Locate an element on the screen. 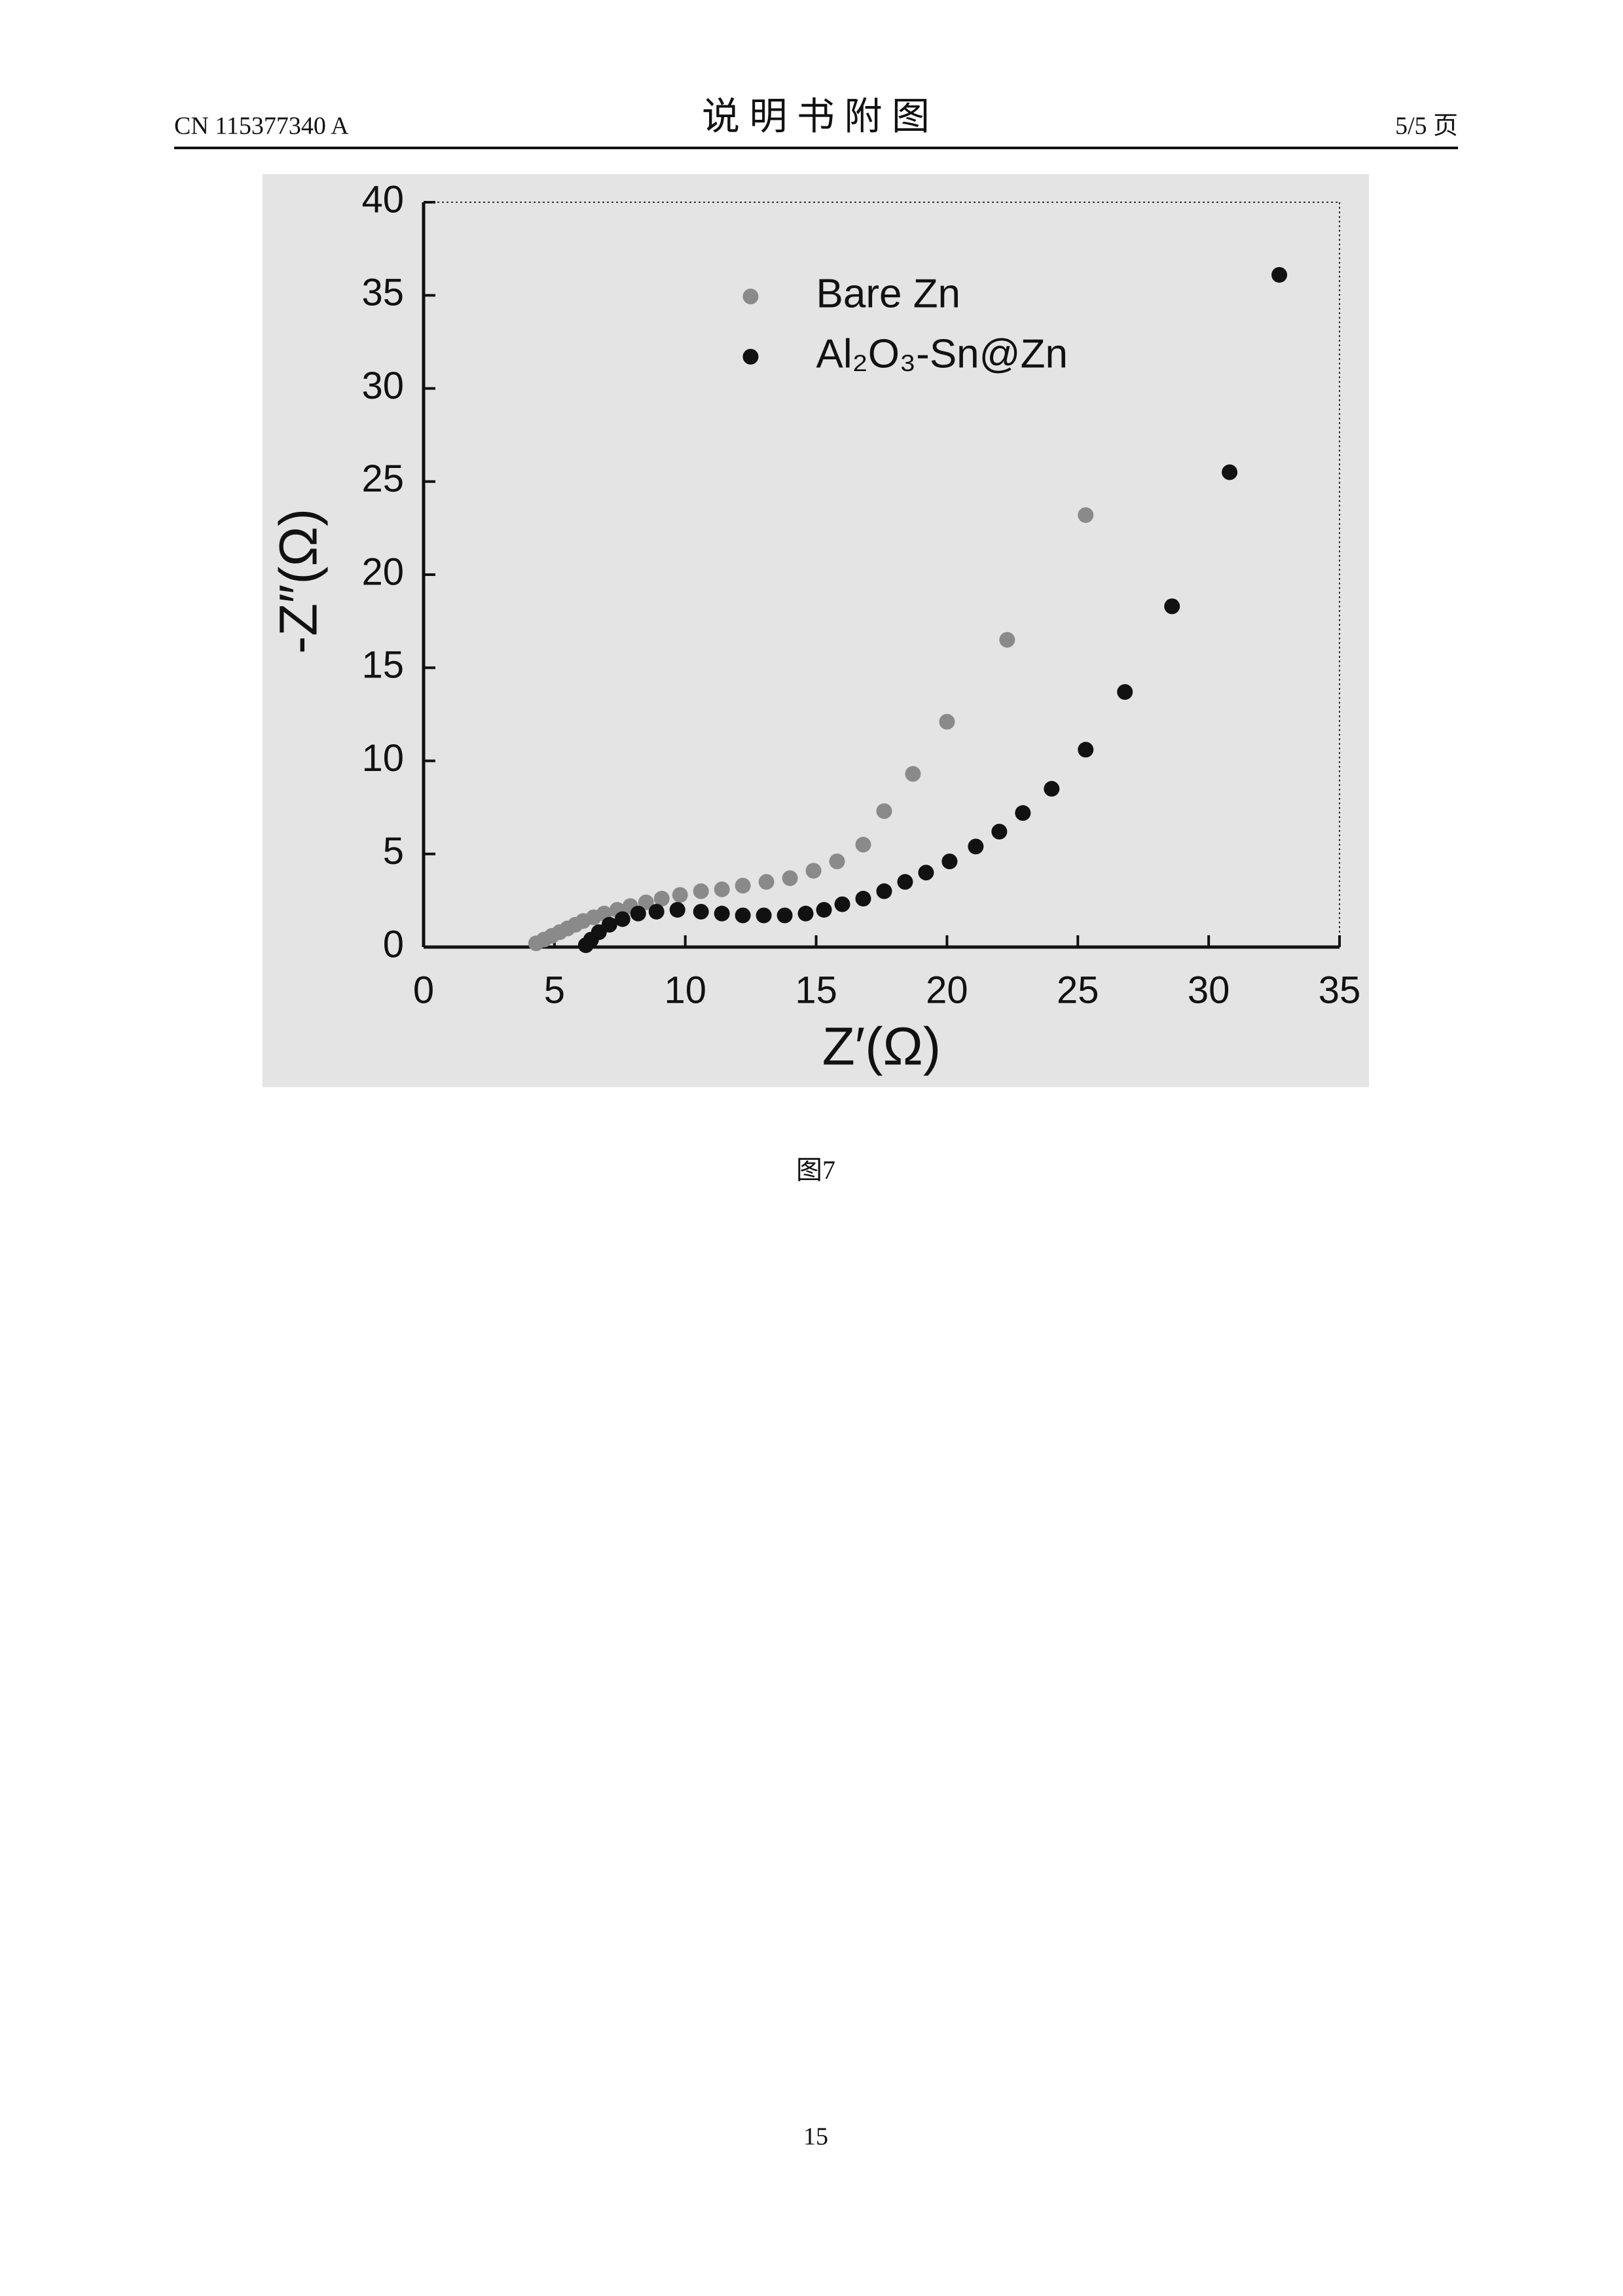  x-tick-label: 20 is located at coordinates (947, 990).